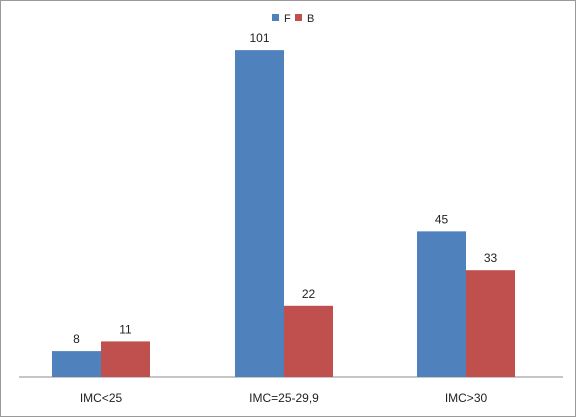 Image resolution: width=576 pixels, height=417 pixels. What do you see at coordinates (287, 19) in the screenshot?
I see `legend-label-f: F` at bounding box center [287, 19].